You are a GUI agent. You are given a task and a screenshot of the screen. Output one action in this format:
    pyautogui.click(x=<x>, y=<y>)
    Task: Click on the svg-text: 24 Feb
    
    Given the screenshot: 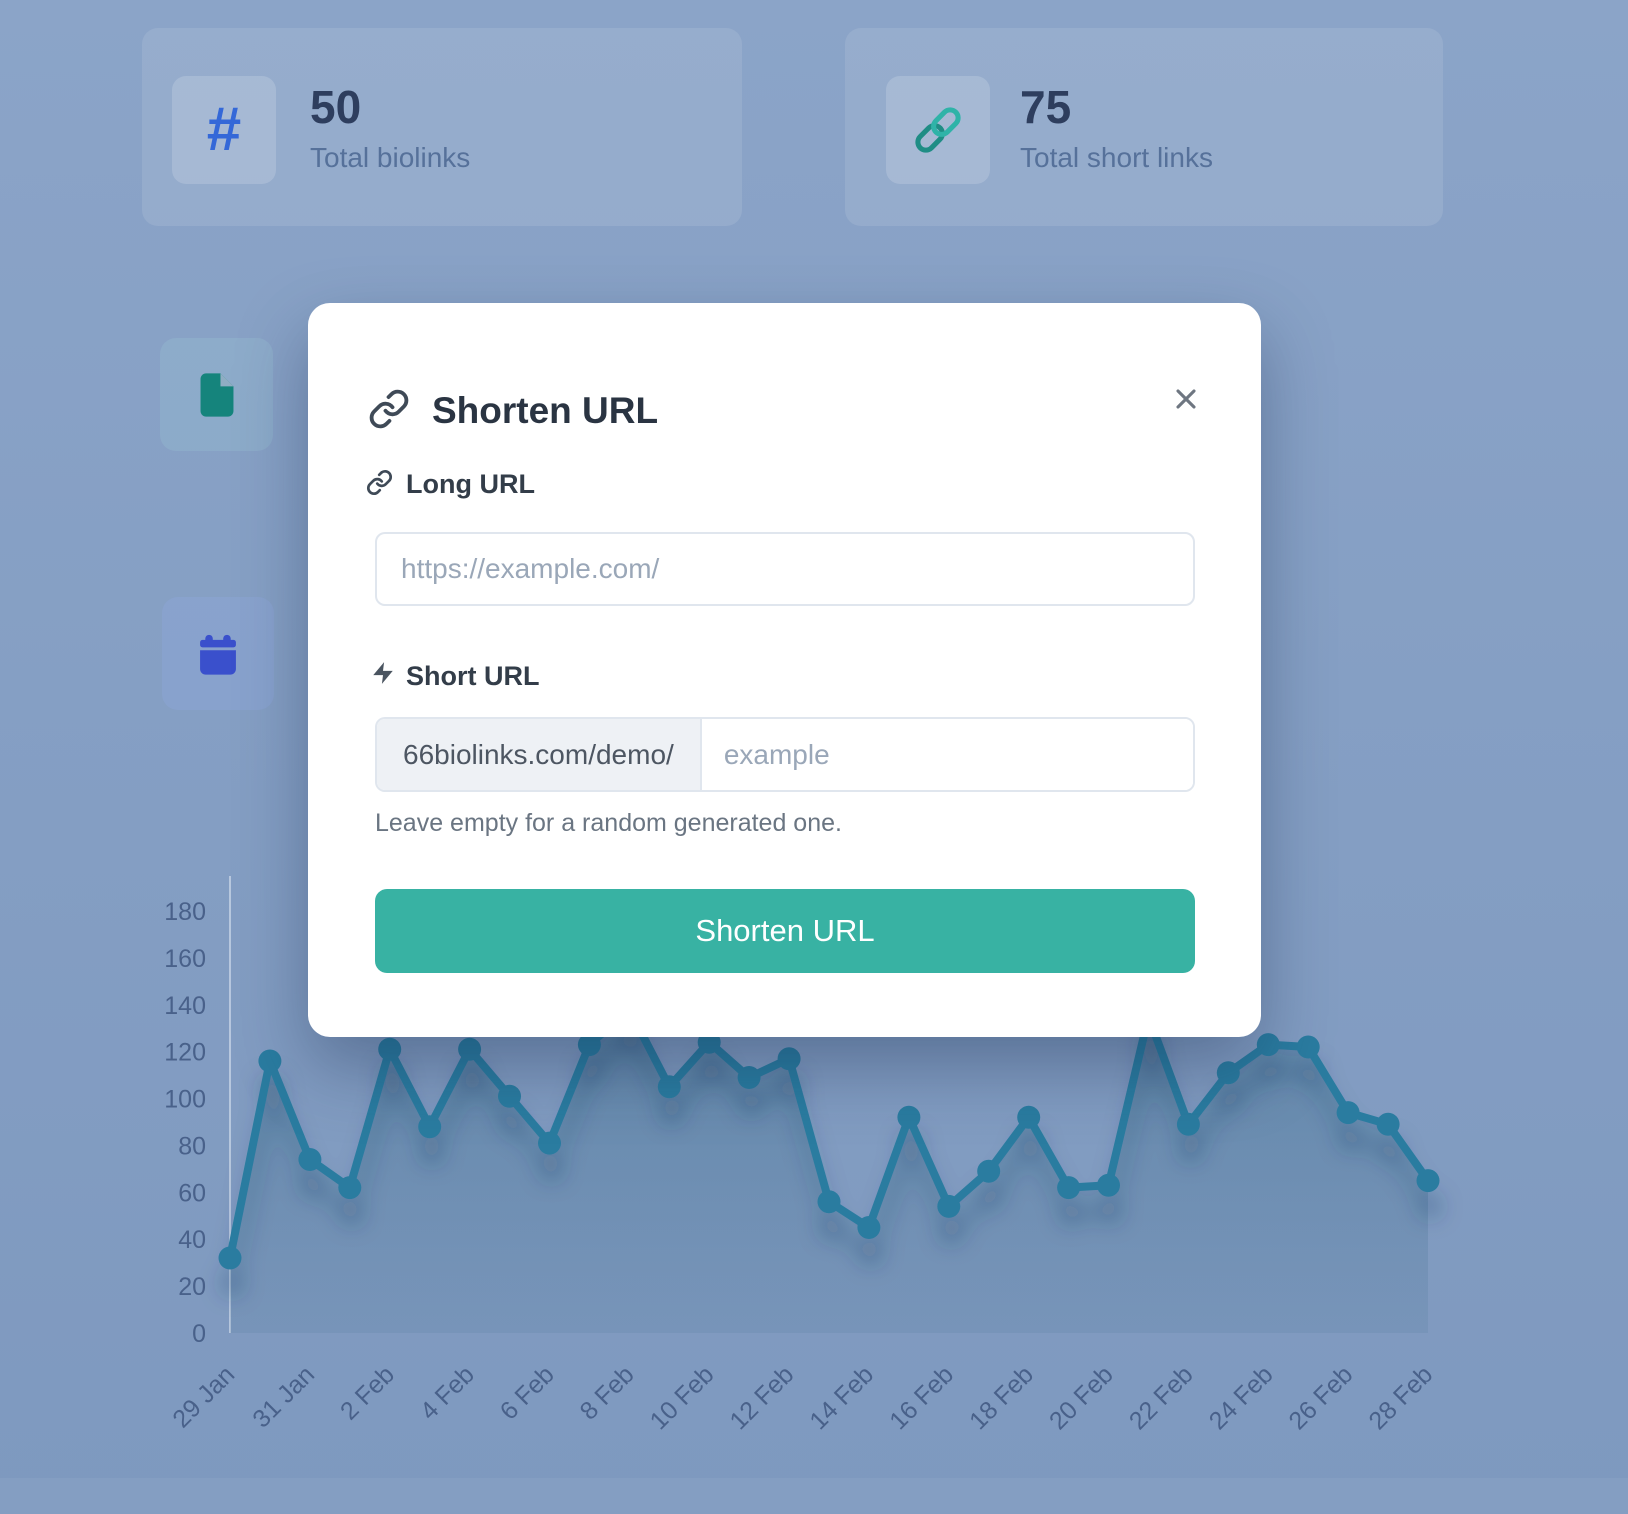 What is the action you would take?
    pyautogui.click(x=1241, y=1397)
    